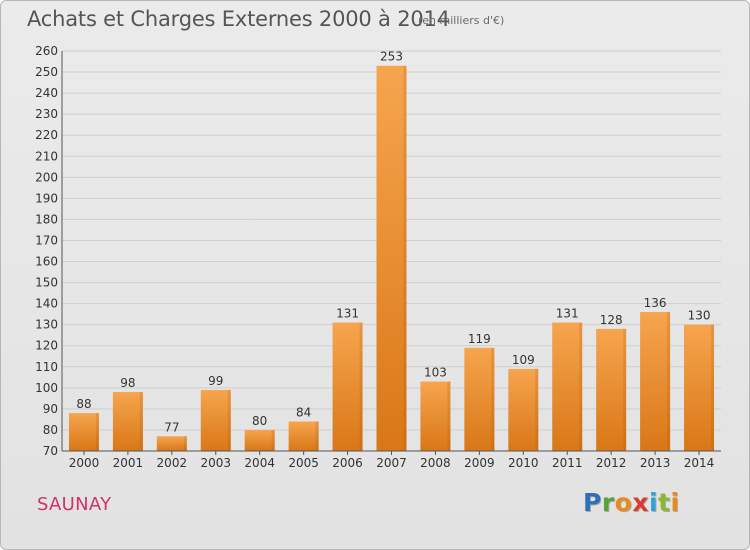 This screenshot has height=550, width=750. What do you see at coordinates (259, 463) in the screenshot?
I see `x-tick-label-2004: 2004` at bounding box center [259, 463].